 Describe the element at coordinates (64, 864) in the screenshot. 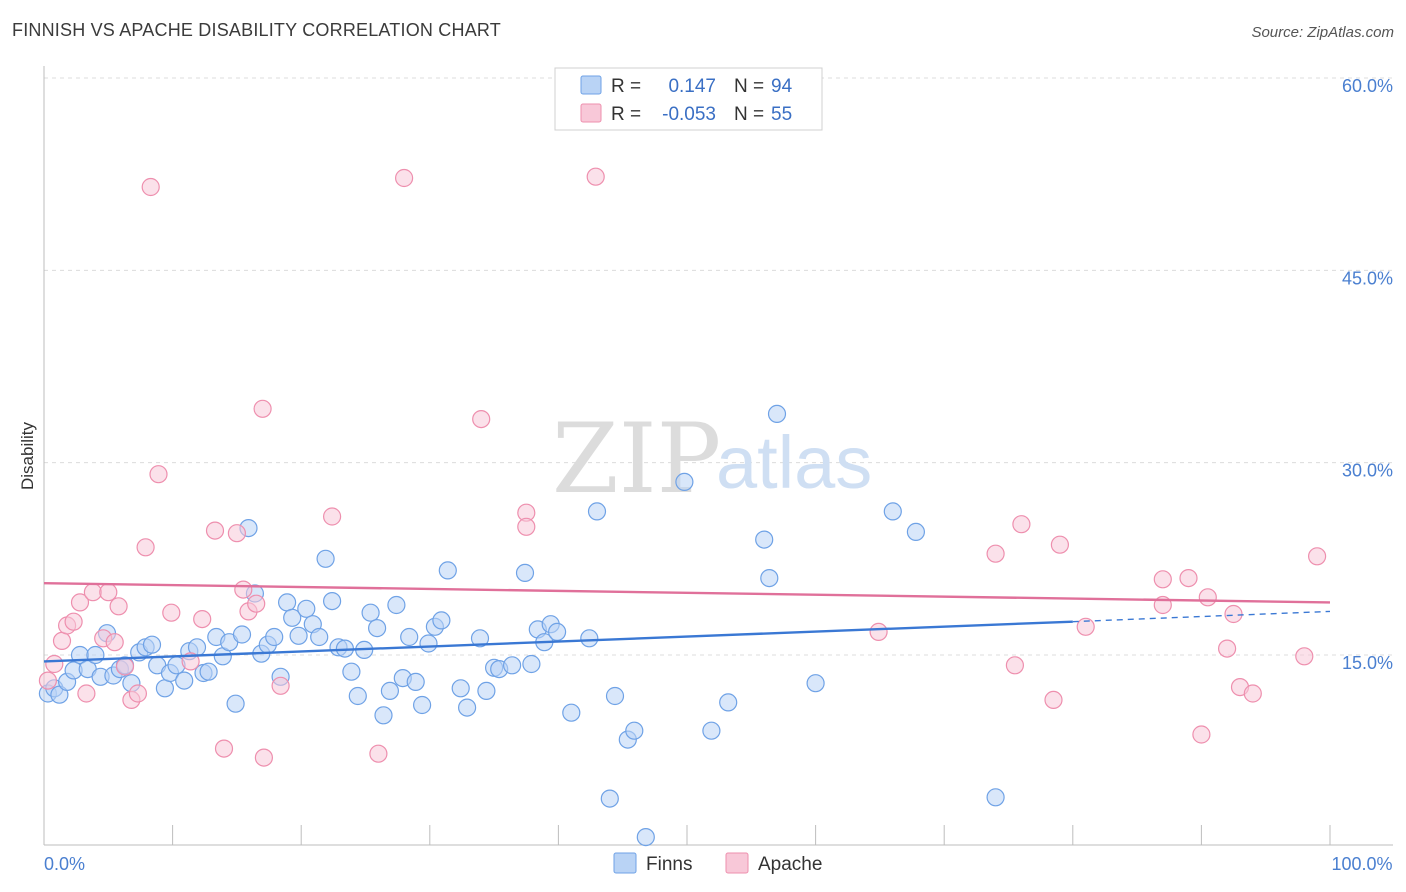

I see `x-tick-label-0: 0.0%` at that location.